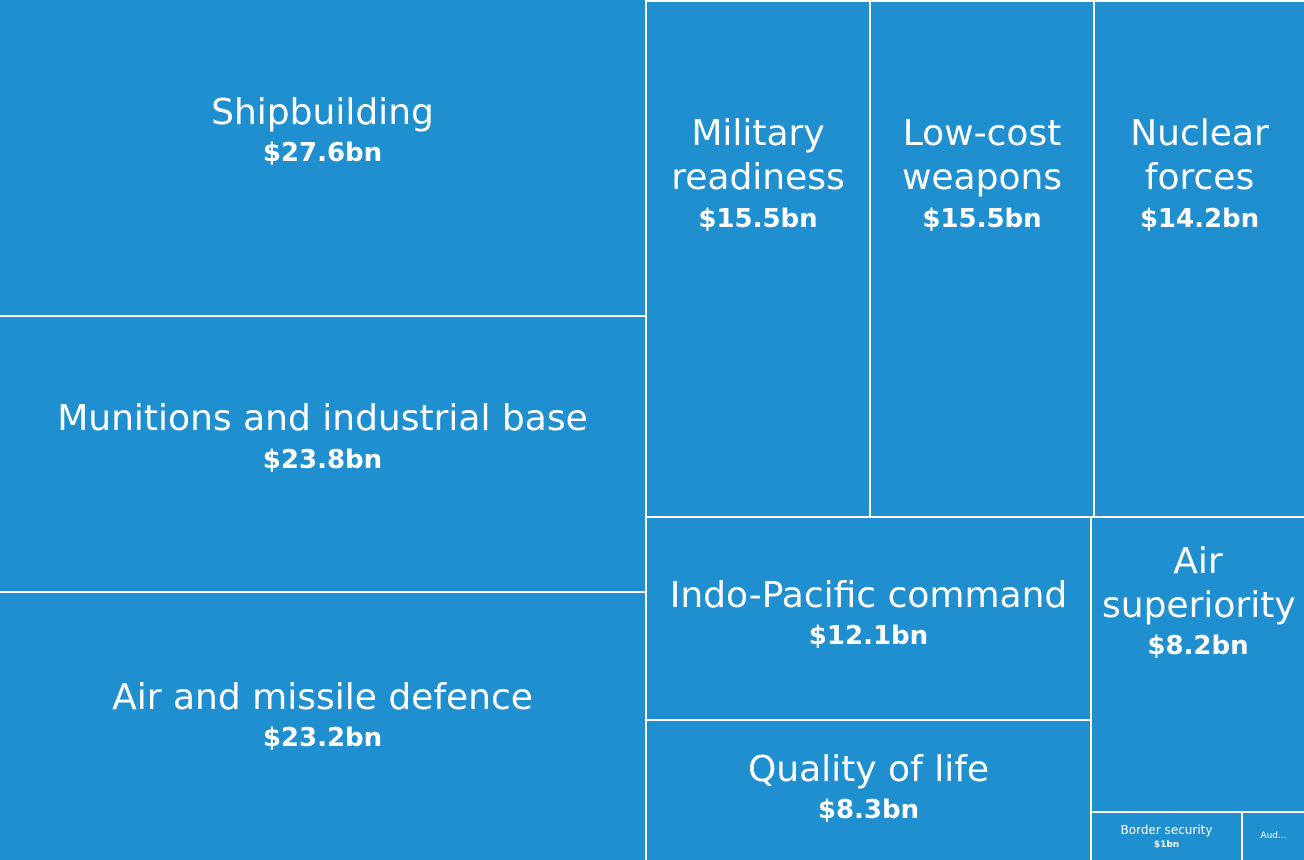  I want to click on treemap-cell-label: Nuclear forces, so click(1199, 155).